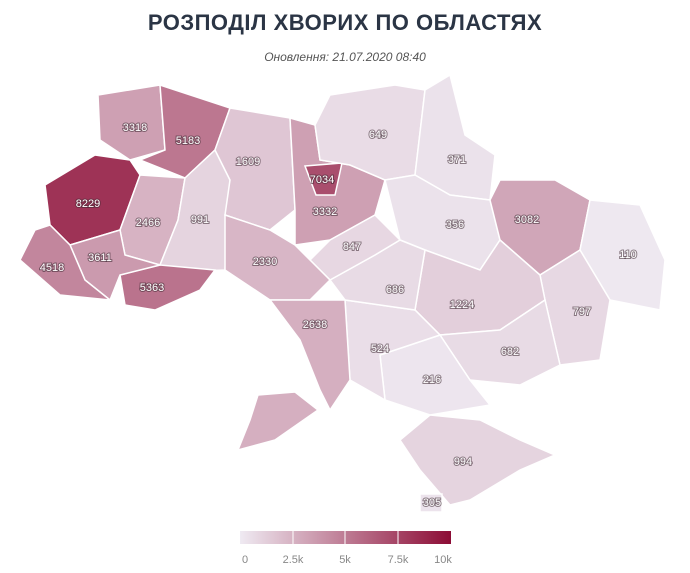  What do you see at coordinates (345, 57) in the screenshot?
I see `update-timestamp: Оновлення: 21.07.2020 08:40` at bounding box center [345, 57].